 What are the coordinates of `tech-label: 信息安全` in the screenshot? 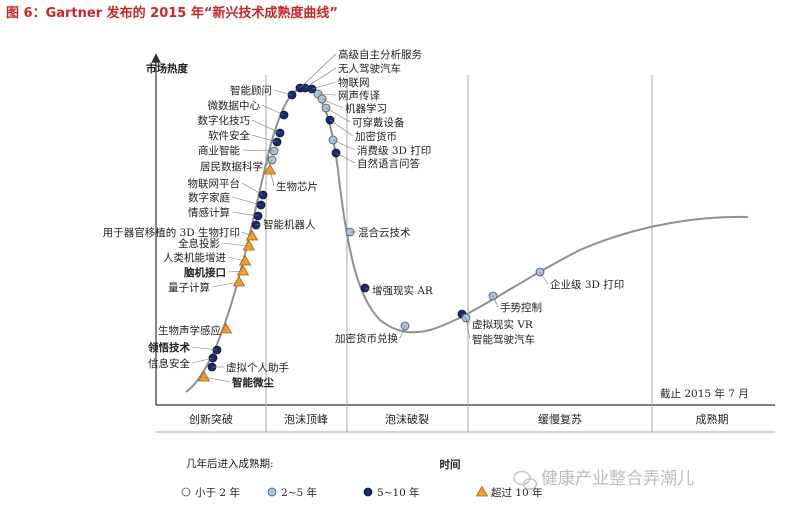 It's located at (169, 363).